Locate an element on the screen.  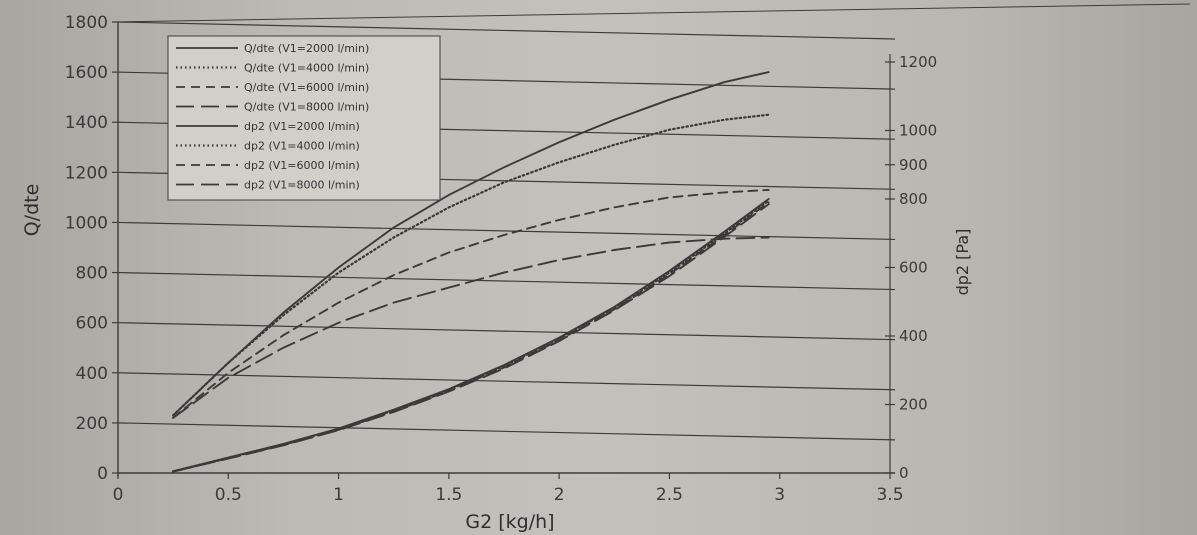
x-tick-label: 1.5 is located at coordinates (448, 495).